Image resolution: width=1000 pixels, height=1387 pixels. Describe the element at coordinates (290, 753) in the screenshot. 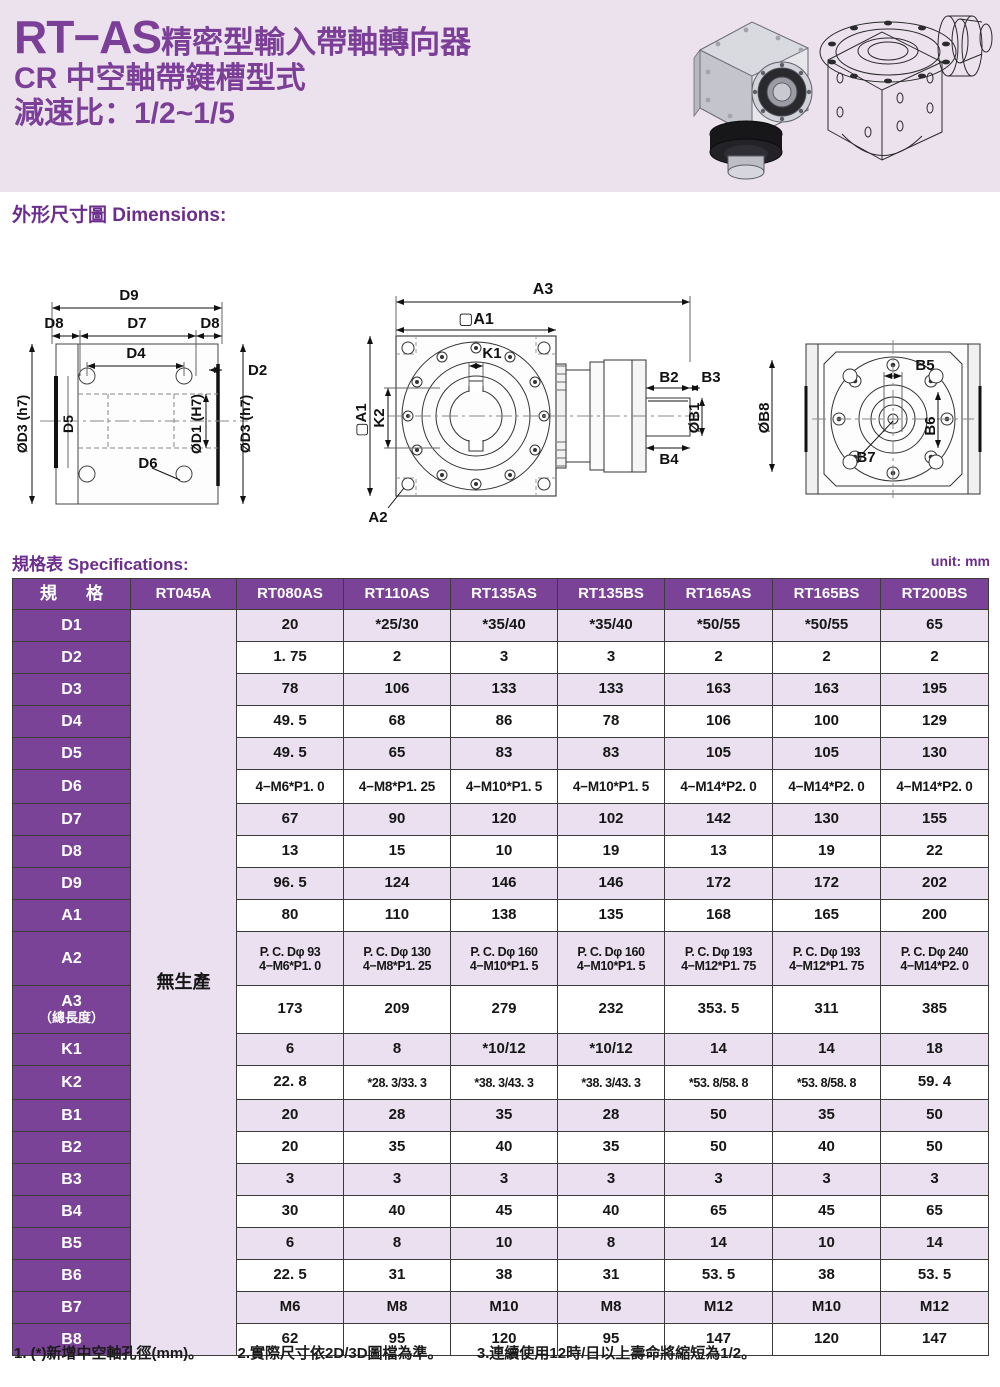

I see `cell-d5-1: 49. 5` at that location.